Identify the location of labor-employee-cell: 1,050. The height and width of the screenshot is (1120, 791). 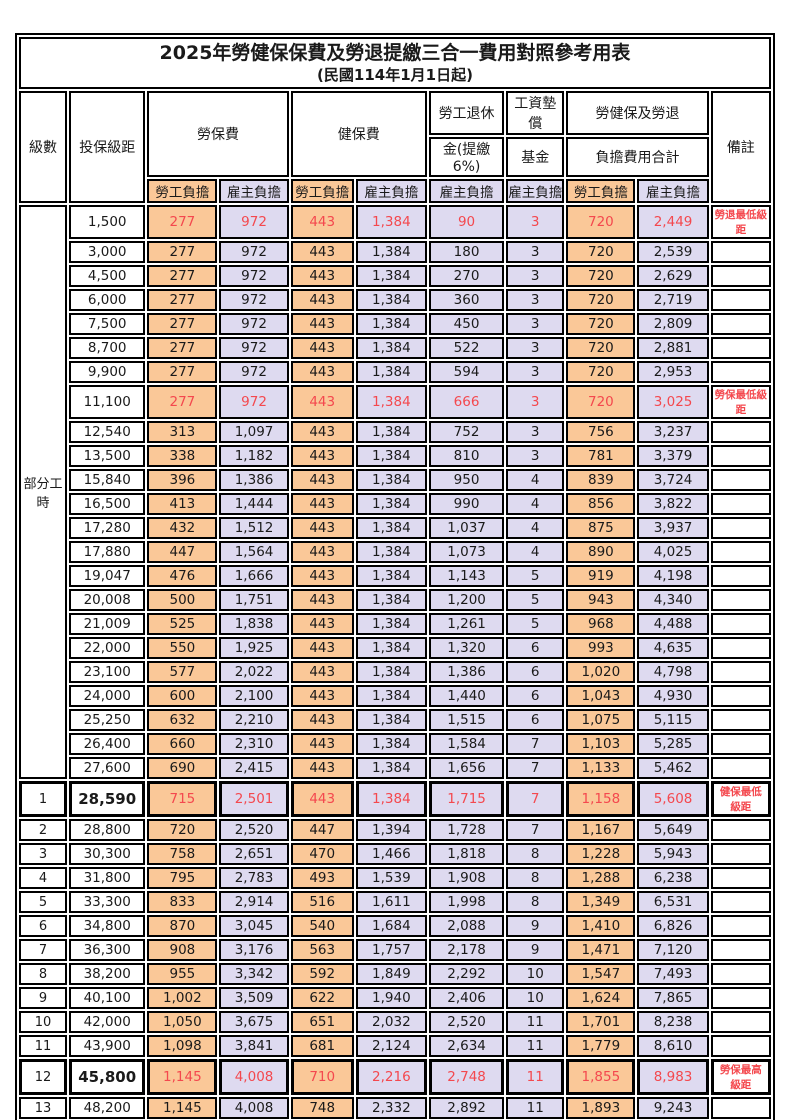
(182, 1022).